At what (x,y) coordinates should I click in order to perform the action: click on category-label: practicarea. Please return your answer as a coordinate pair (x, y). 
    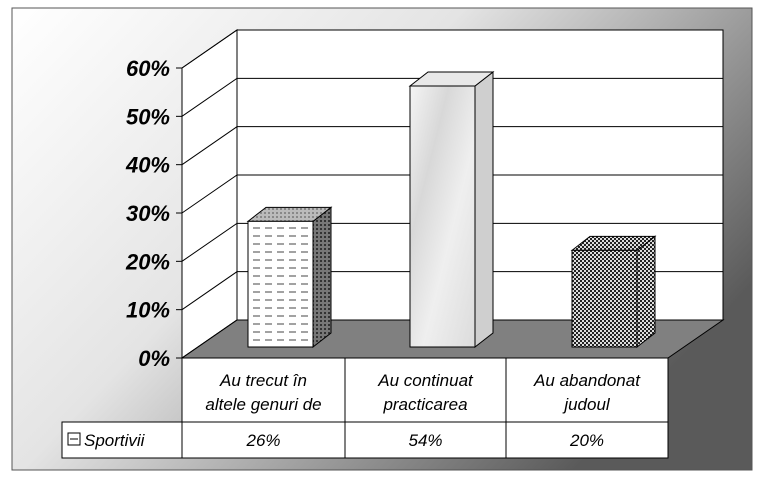
    Looking at the image, I should click on (424, 404).